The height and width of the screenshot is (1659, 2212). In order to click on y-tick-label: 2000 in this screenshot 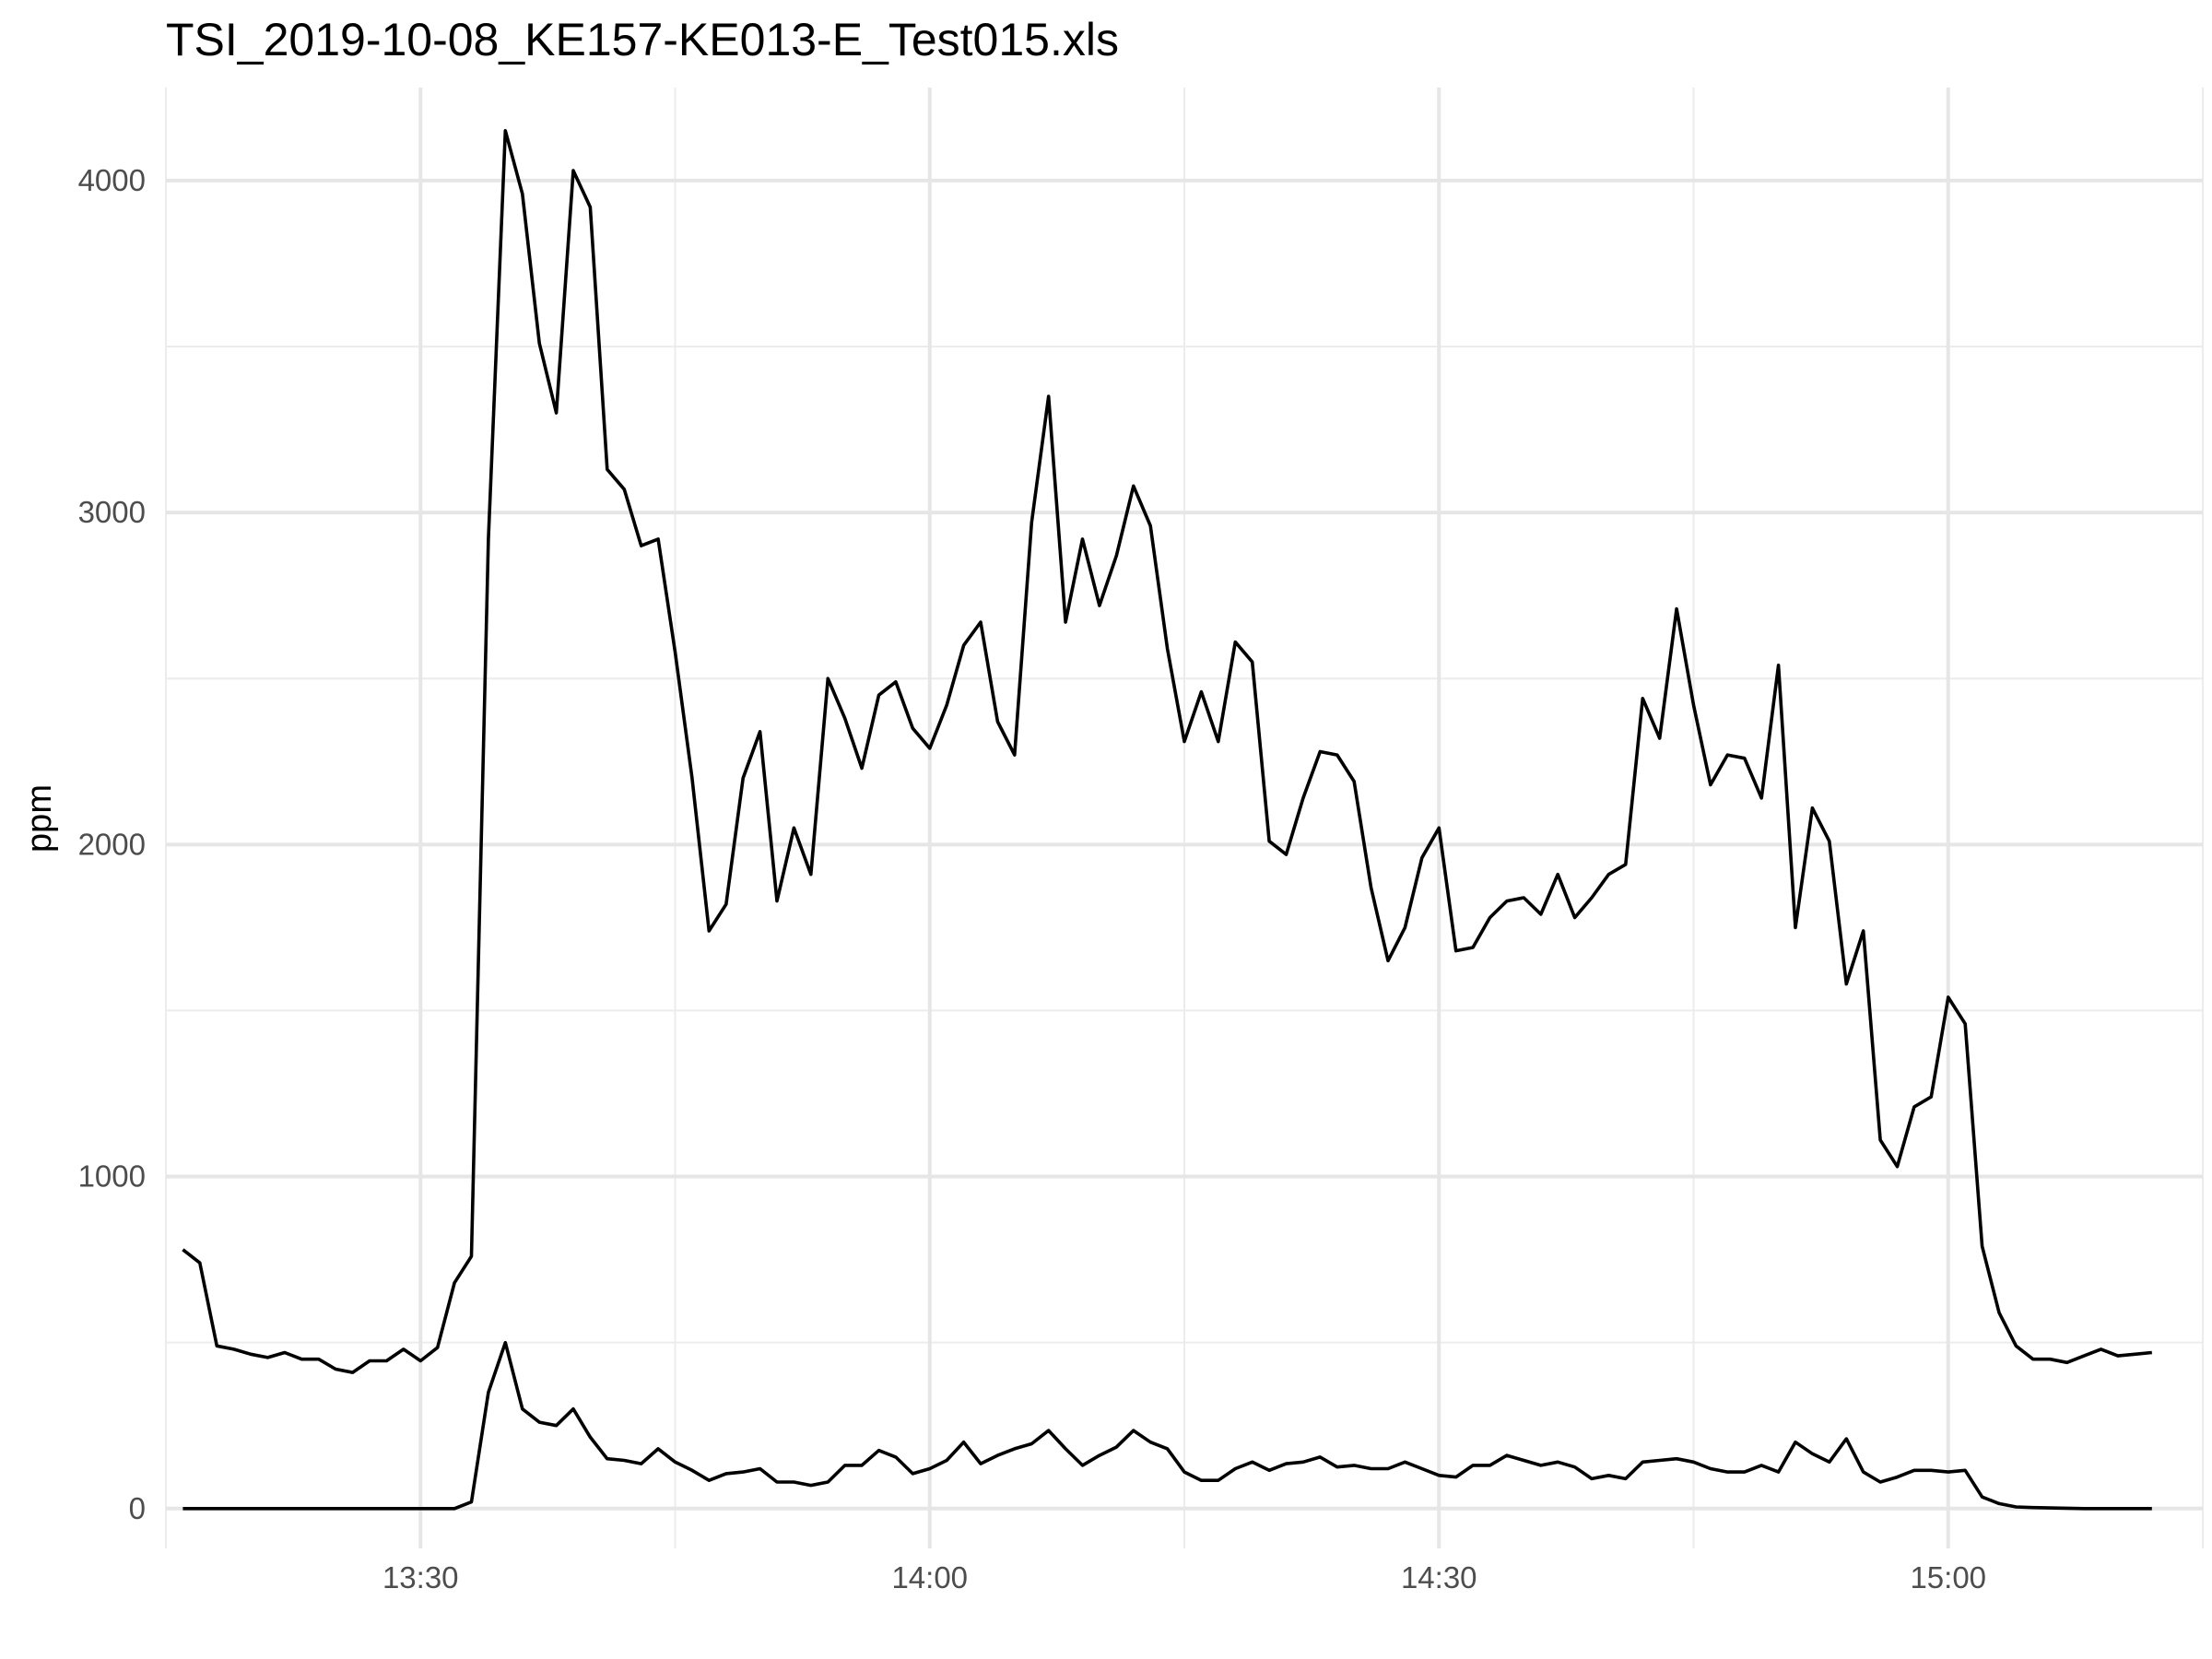, I will do `click(112, 844)`.